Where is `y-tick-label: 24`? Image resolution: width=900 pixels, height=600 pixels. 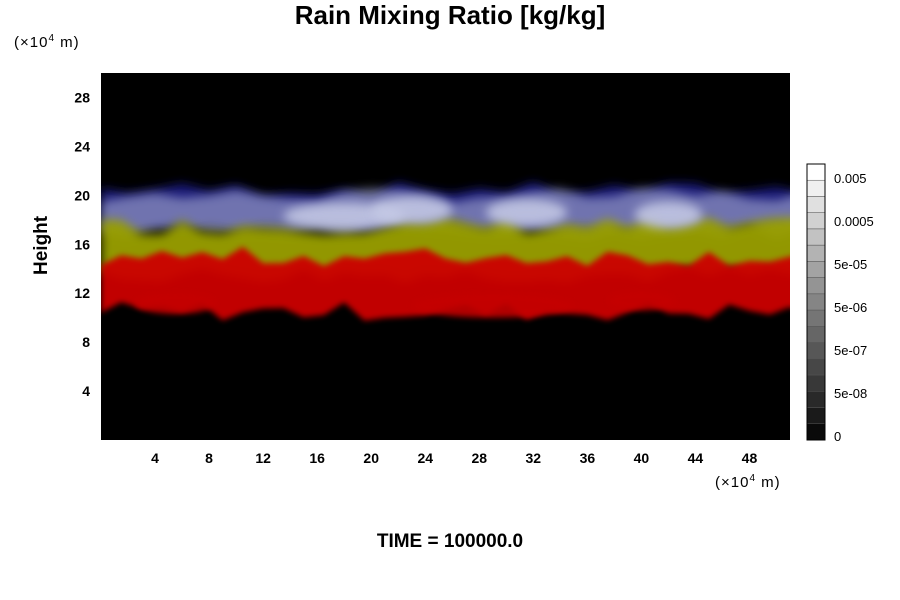 y-tick-label: 24 is located at coordinates (82, 146).